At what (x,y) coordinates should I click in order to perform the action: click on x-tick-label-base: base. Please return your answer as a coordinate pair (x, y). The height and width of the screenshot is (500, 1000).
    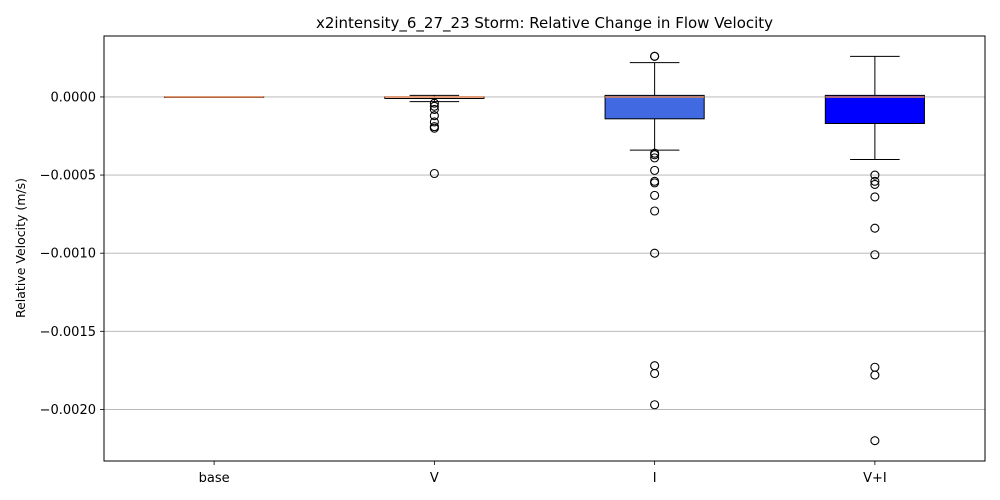
    Looking at the image, I should click on (214, 478).